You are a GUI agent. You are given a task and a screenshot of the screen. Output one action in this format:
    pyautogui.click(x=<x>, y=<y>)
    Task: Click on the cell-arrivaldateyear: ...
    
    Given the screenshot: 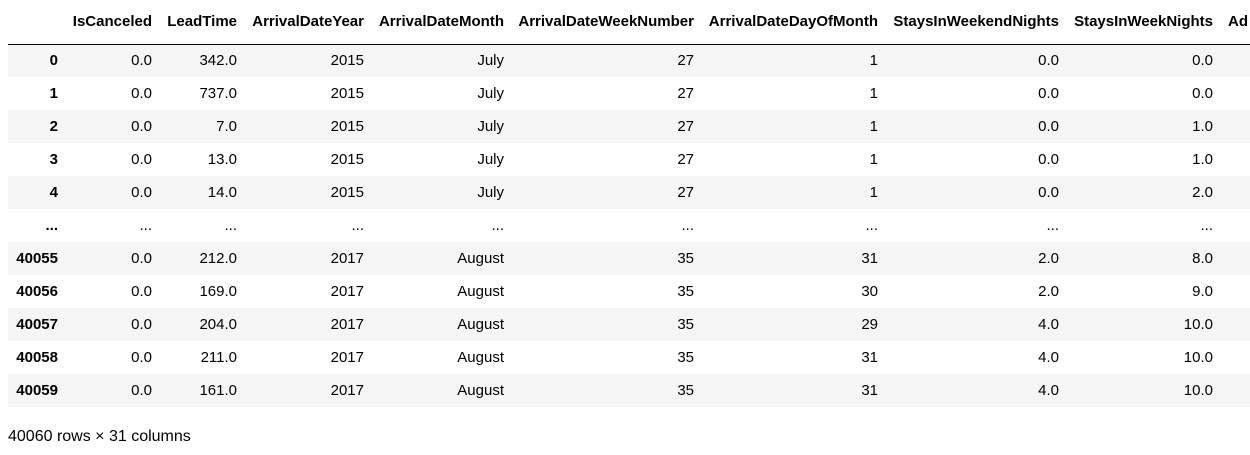 What is the action you would take?
    pyautogui.click(x=357, y=225)
    